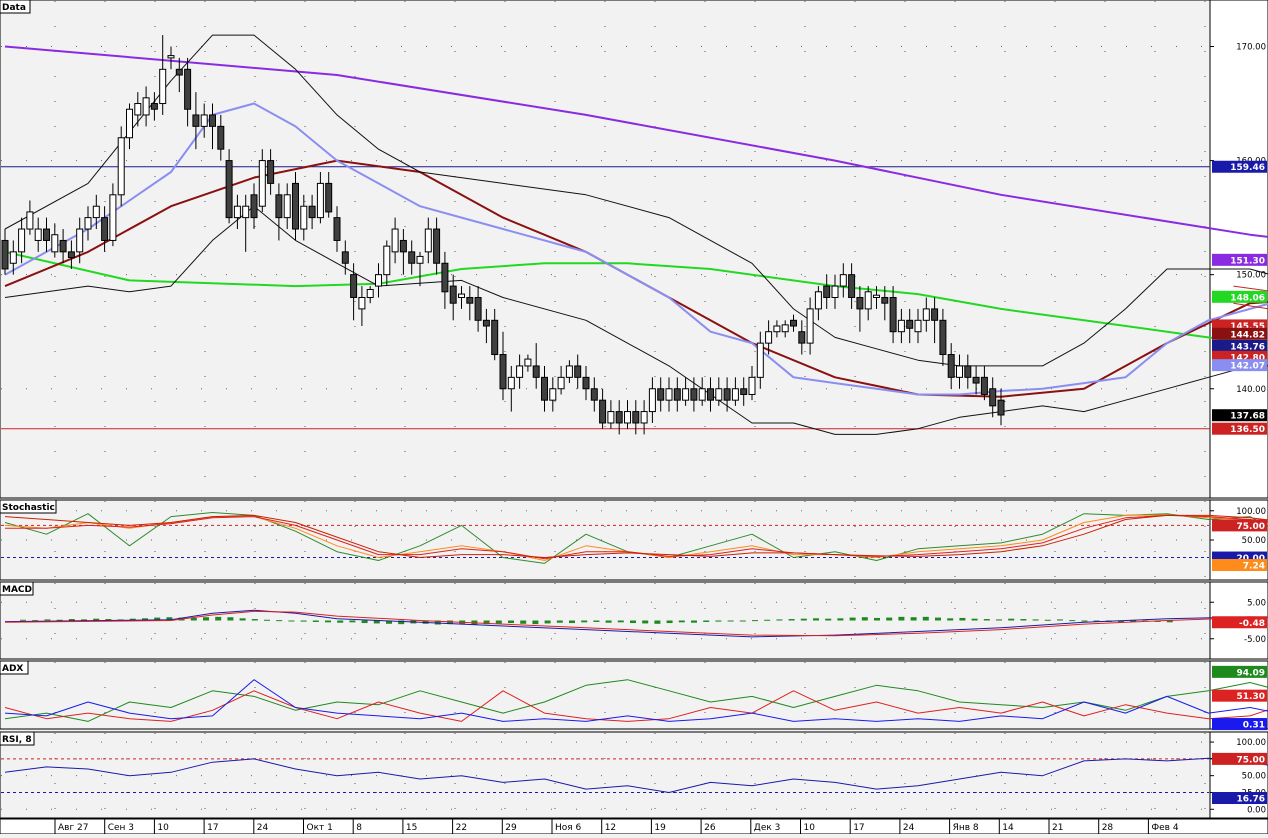  I want to click on series-stoch_d3, so click(636, 536).